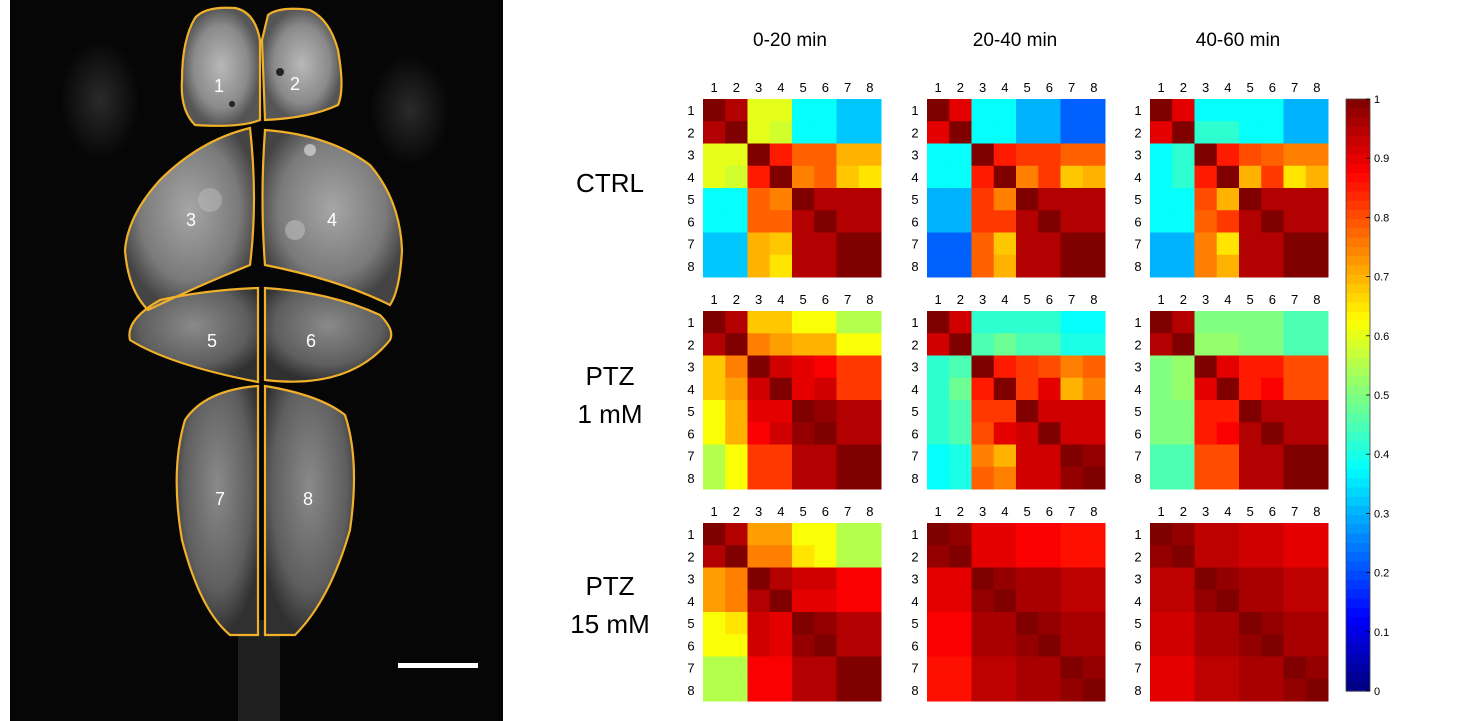 The width and height of the screenshot is (1472, 721). I want to click on y-tick-label: 1, so click(690, 322).